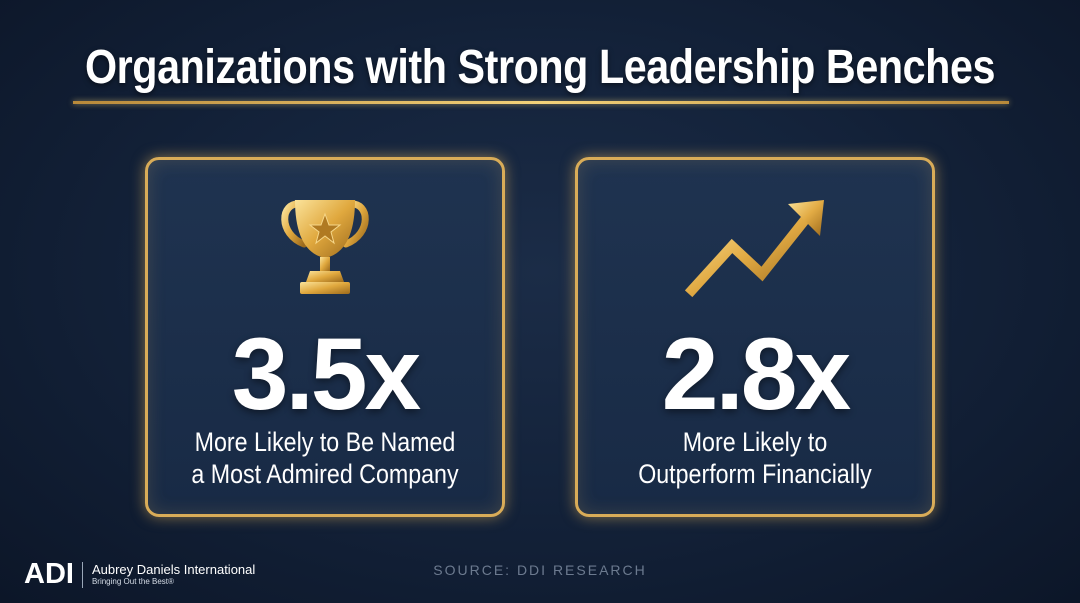 The width and height of the screenshot is (1080, 603). What do you see at coordinates (541, 102) in the screenshot?
I see `title-underline` at bounding box center [541, 102].